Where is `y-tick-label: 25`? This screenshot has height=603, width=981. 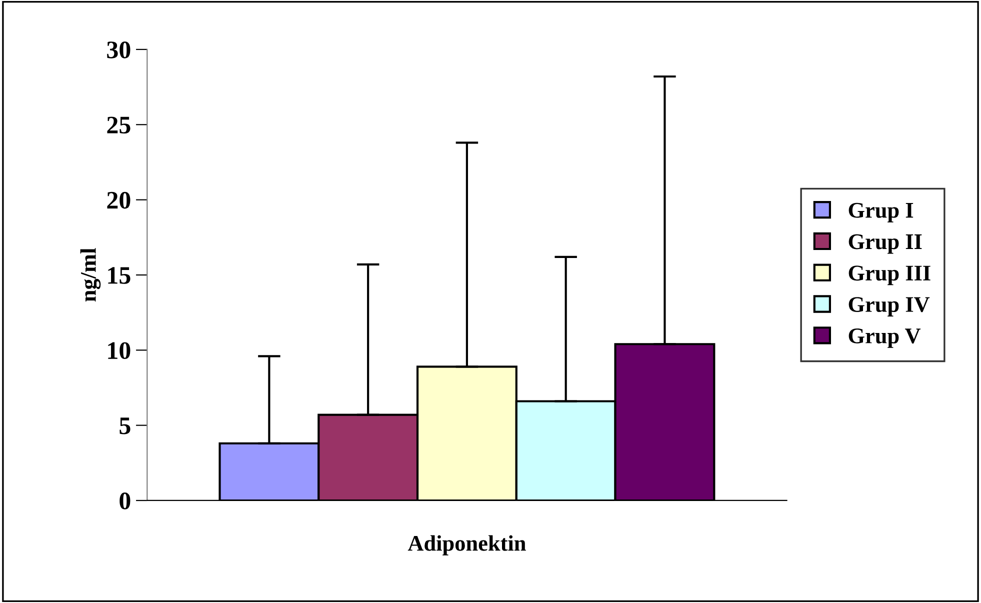 y-tick-label: 25 is located at coordinates (118, 125).